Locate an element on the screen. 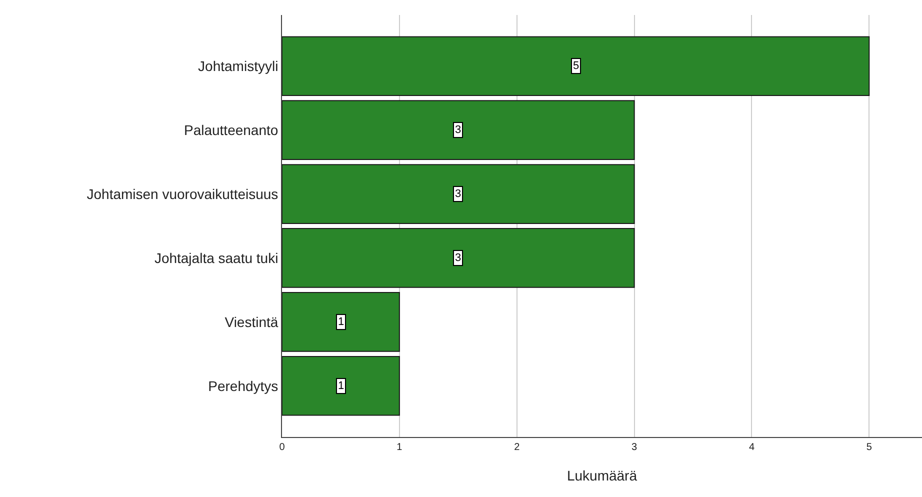 This screenshot has width=922, height=497. x-tick-label: 4 is located at coordinates (751, 447).